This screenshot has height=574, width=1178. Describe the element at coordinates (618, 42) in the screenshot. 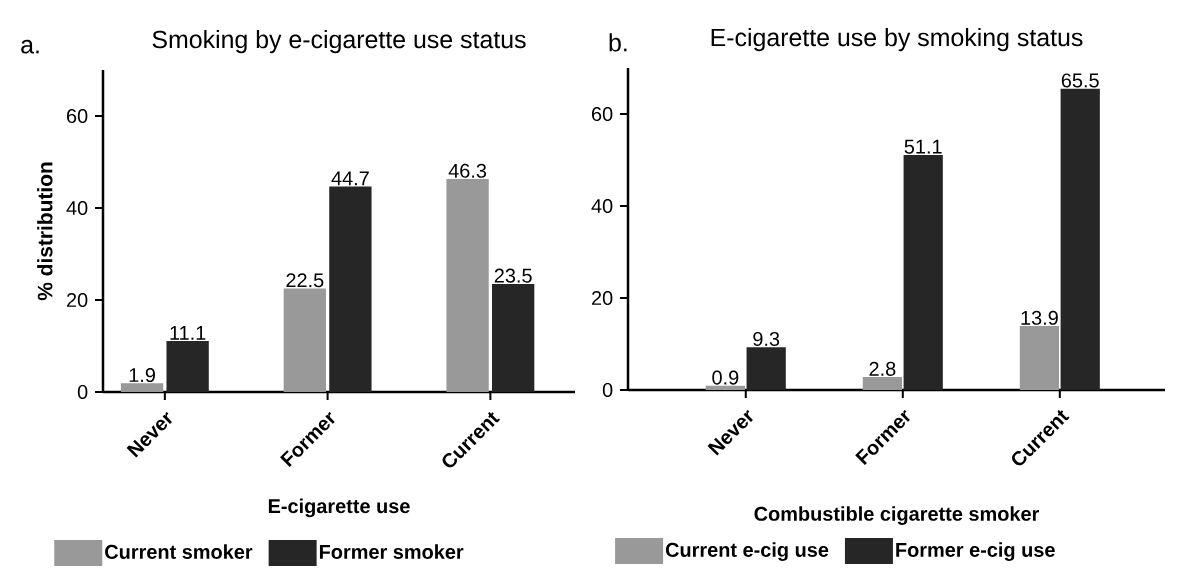

I see `text: b.` at that location.